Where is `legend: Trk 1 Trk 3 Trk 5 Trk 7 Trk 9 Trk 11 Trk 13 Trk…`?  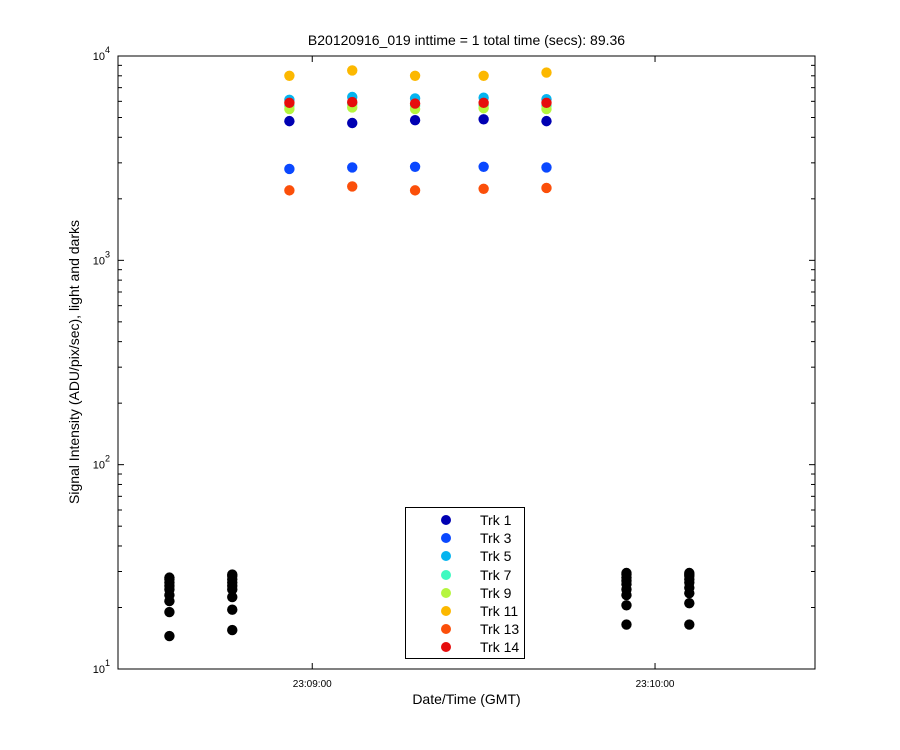
legend: Trk 1 Trk 3 Trk 5 Trk 7 Trk 9 Trk 11 Trk 13 Trk… is located at coordinates (465, 583).